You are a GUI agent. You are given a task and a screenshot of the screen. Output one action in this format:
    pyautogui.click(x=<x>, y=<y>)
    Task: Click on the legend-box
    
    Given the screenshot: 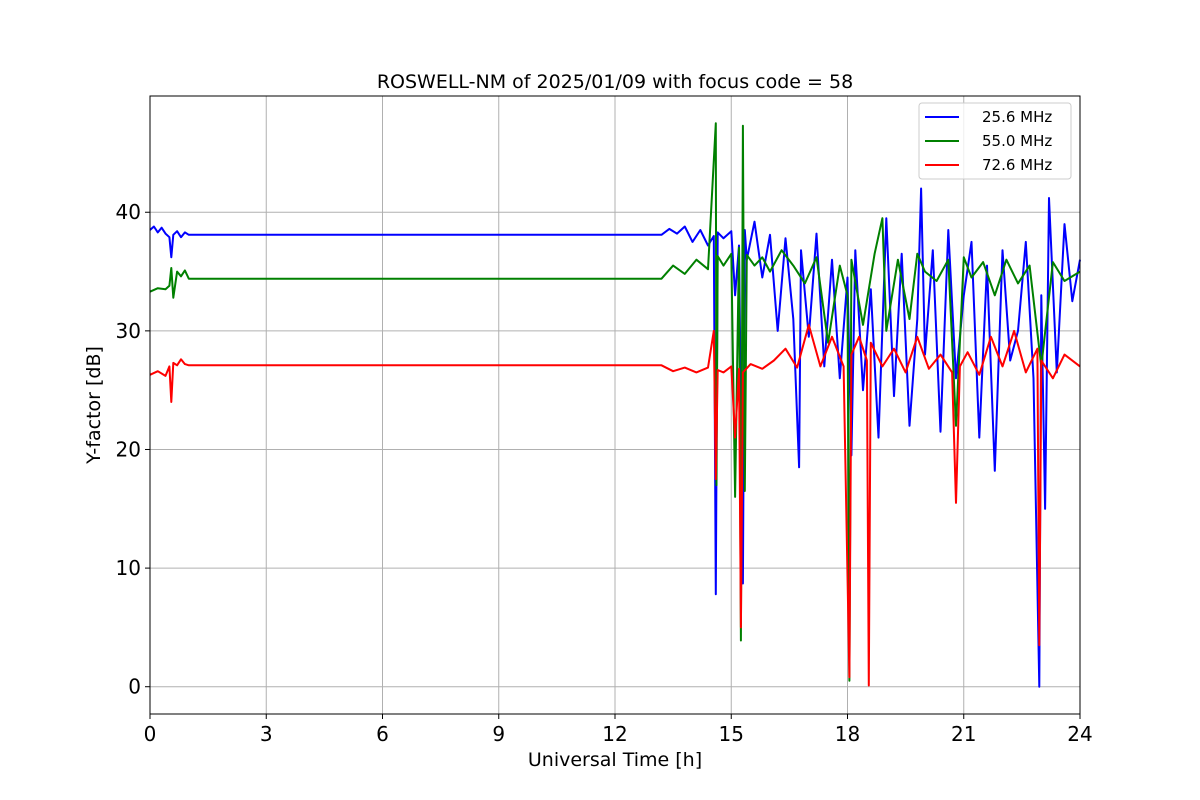 What is the action you would take?
    pyautogui.click(x=995, y=141)
    